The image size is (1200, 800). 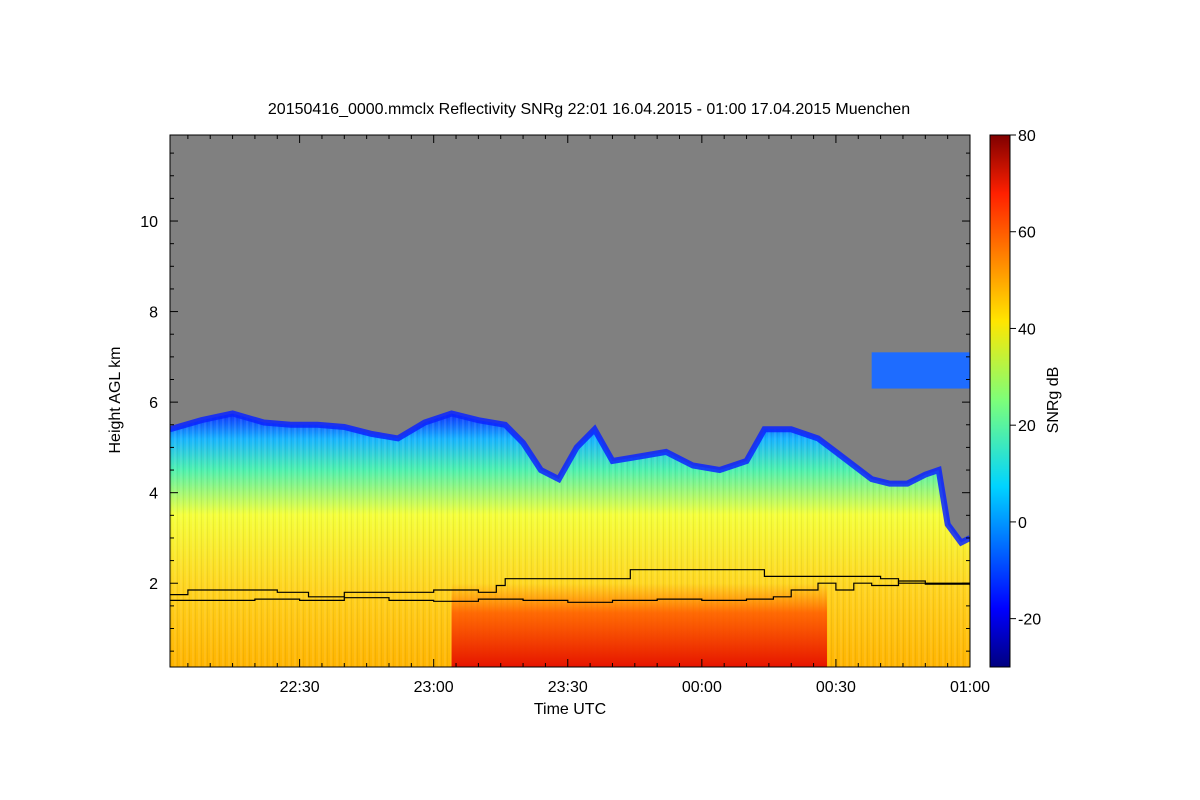 What do you see at coordinates (570, 709) in the screenshot?
I see `x-axis-label: Time UTC` at bounding box center [570, 709].